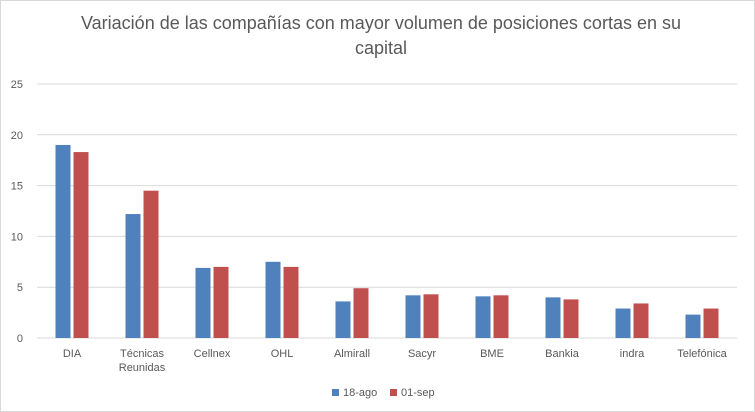 This screenshot has height=412, width=755. I want to click on x-tick-label: Almirall, so click(352, 354).